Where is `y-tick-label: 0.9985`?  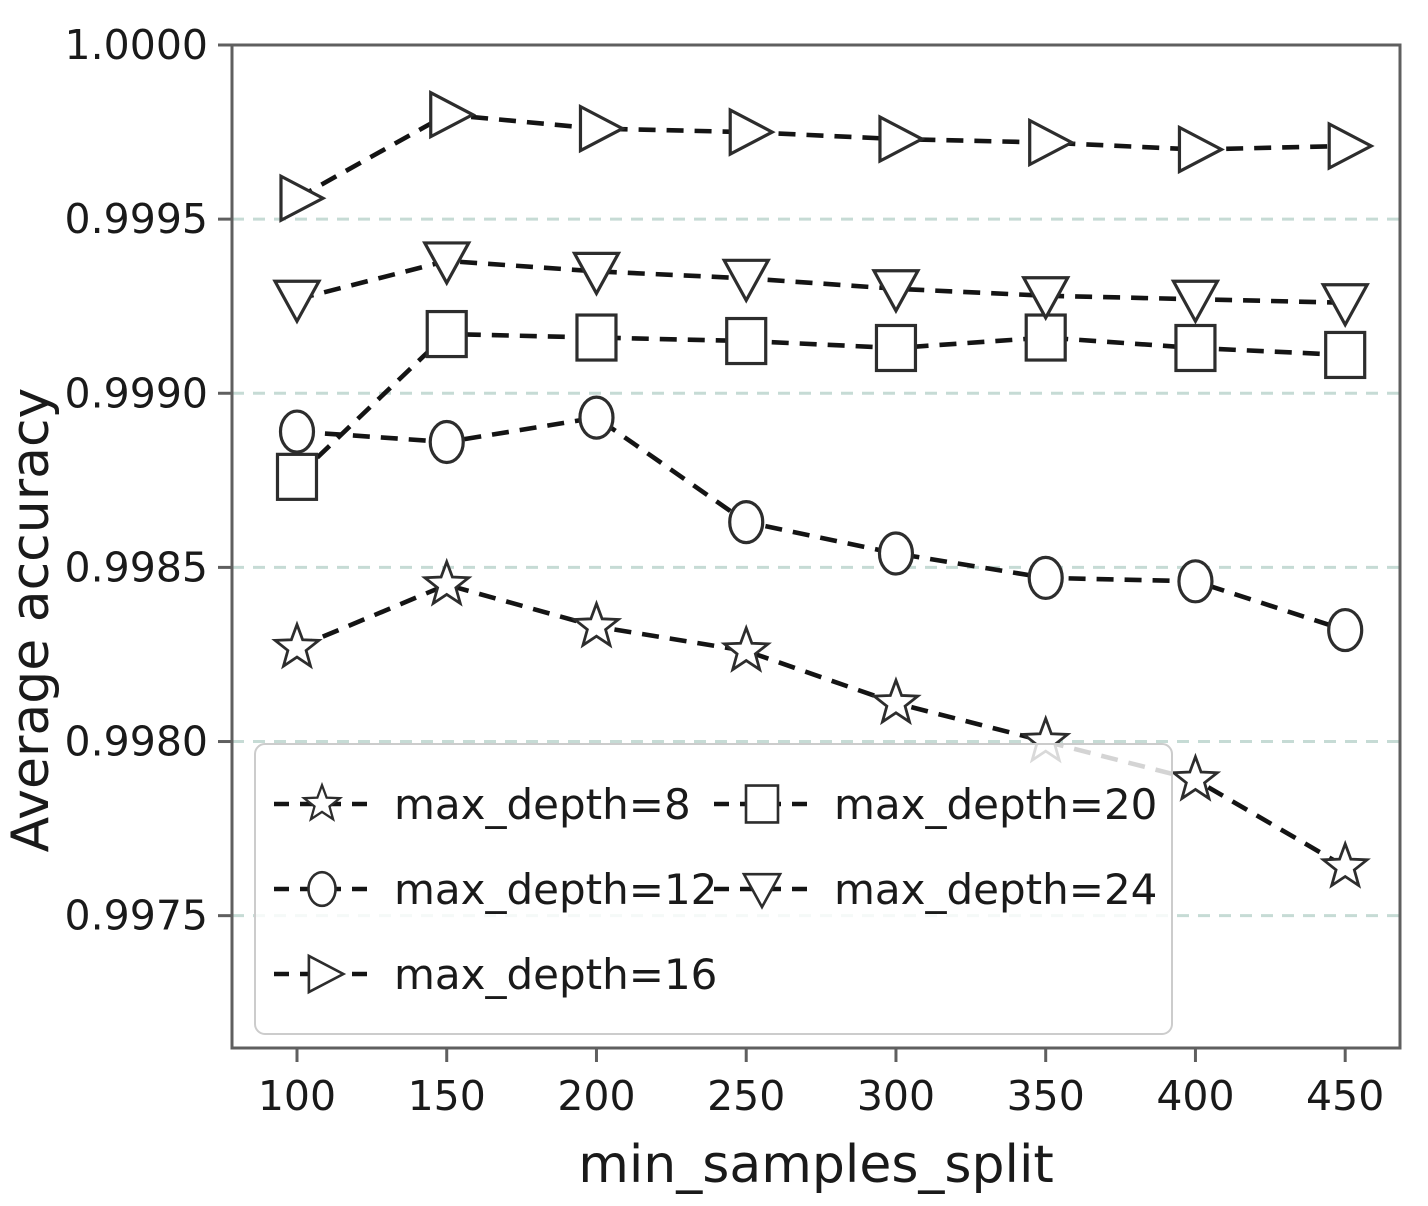 y-tick-label: 0.9985 is located at coordinates (136, 567).